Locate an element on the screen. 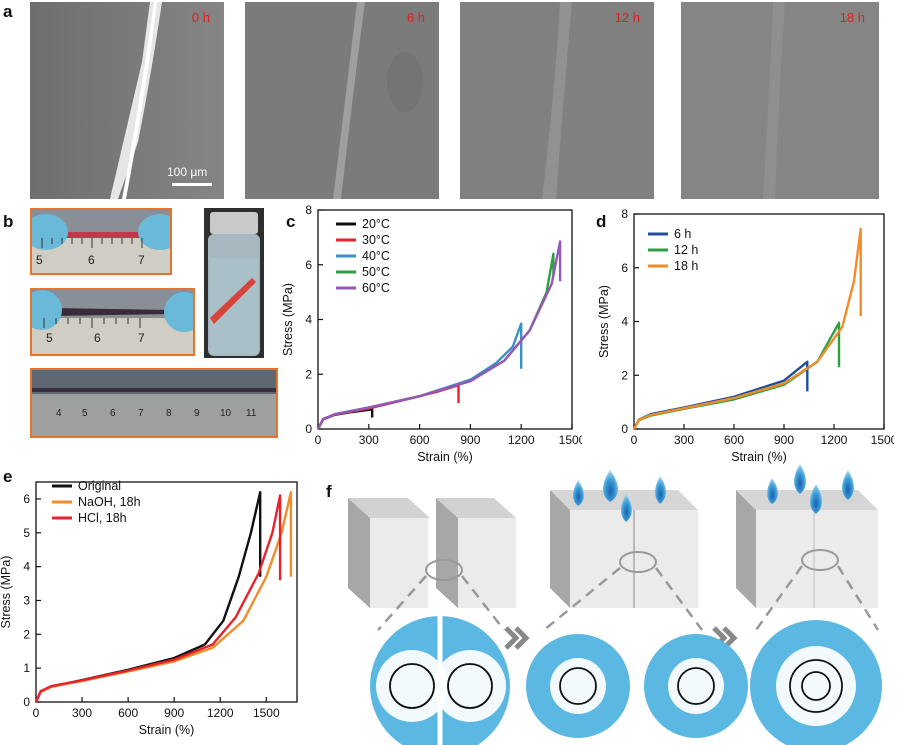  legend-label: 60°C is located at coordinates (376, 288).